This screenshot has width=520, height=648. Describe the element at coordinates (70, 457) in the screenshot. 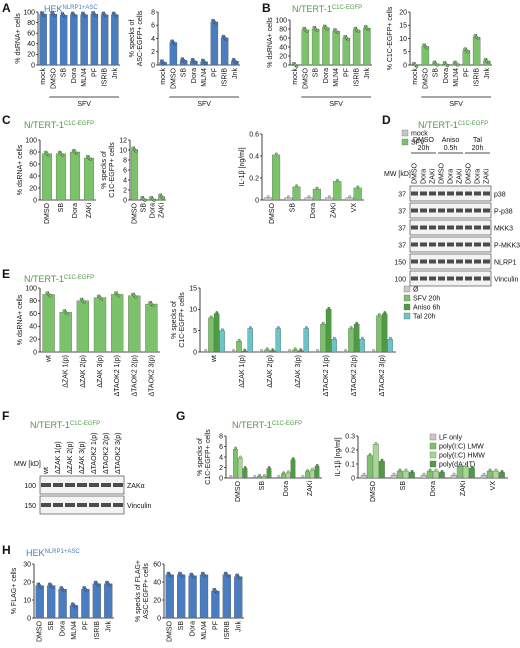

I see `lane-label: ΔZAK 2(p)` at that location.